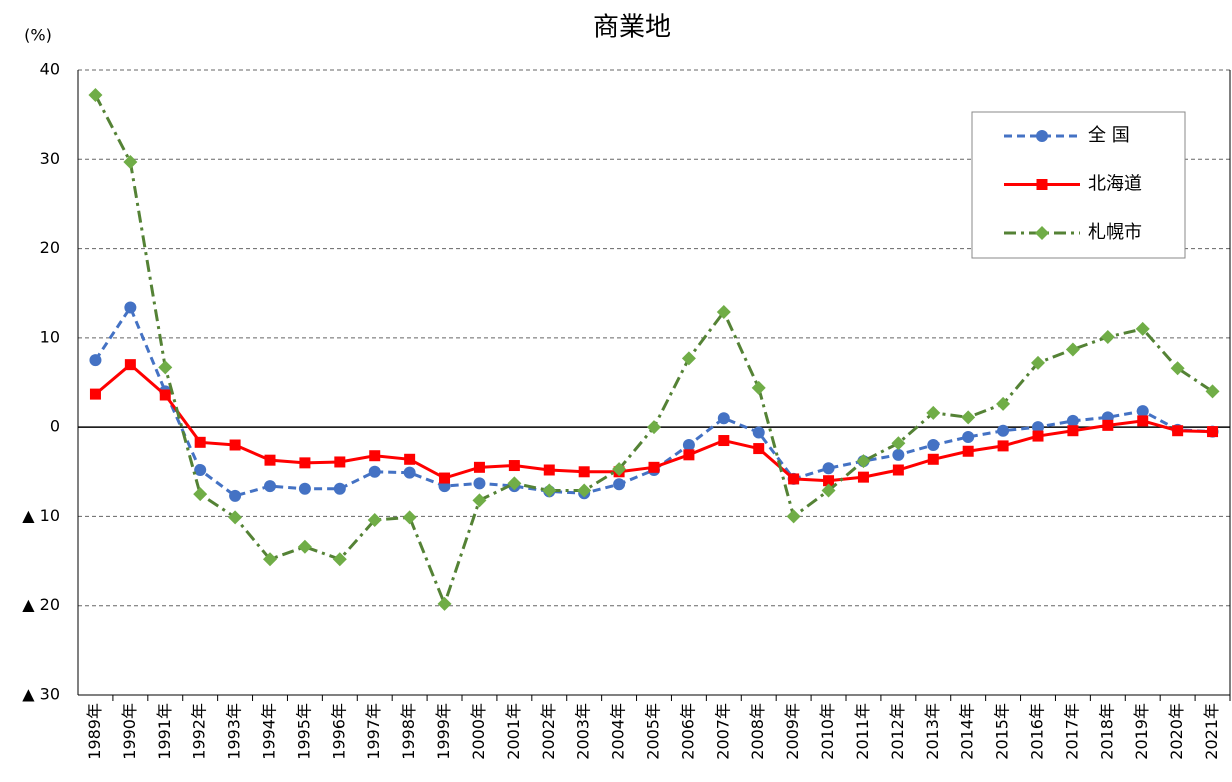  Describe the element at coordinates (41, 694) in the screenshot. I see `y-tick-label: ▲ 30` at that location.